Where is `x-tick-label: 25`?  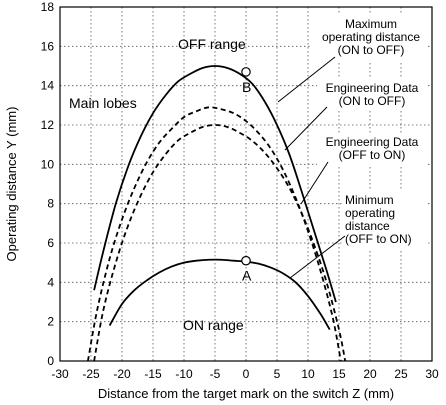 x-tick-label: 25 is located at coordinates (401, 374).